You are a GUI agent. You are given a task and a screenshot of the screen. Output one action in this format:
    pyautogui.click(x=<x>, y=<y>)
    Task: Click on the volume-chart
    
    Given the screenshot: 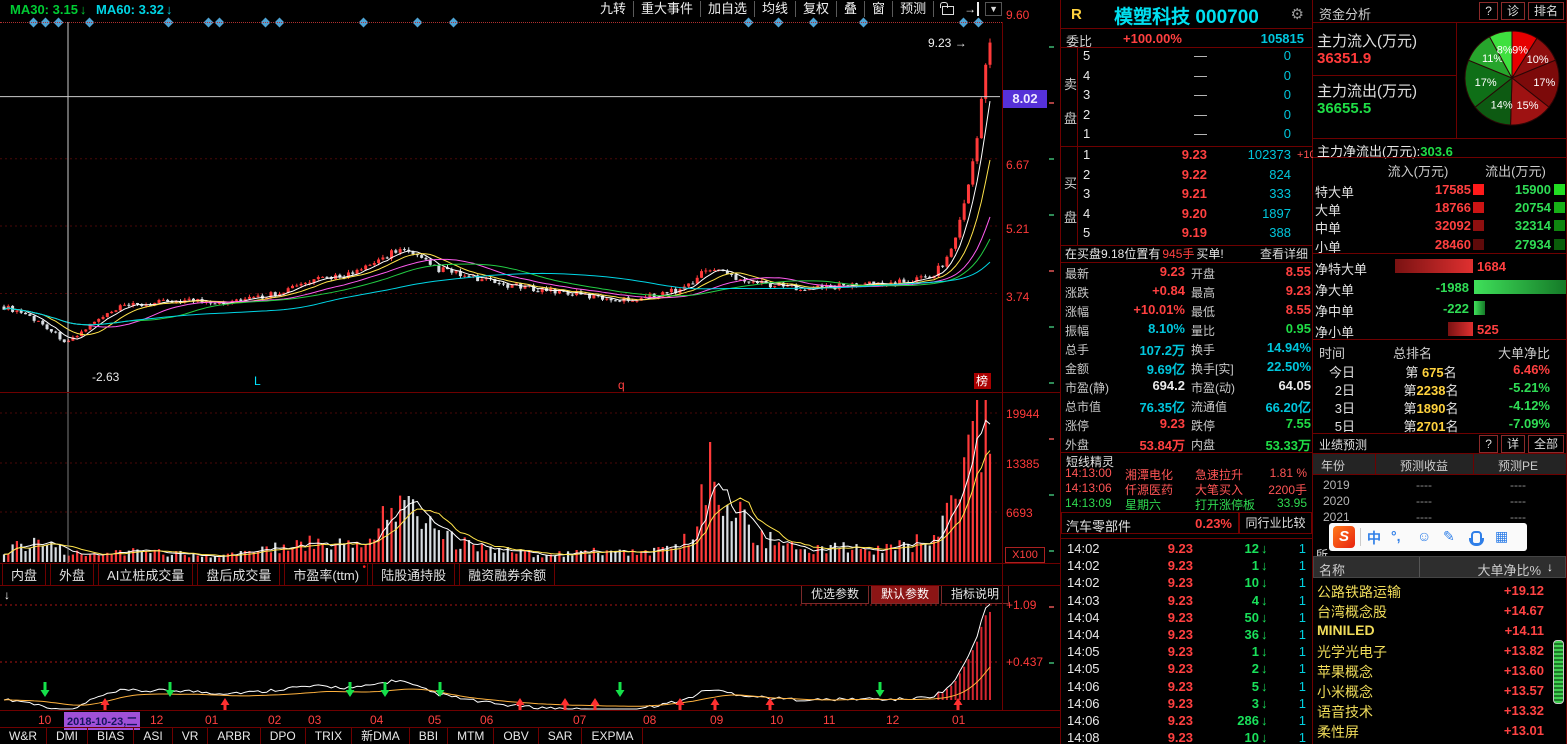 What is the action you would take?
    pyautogui.click(x=501, y=477)
    